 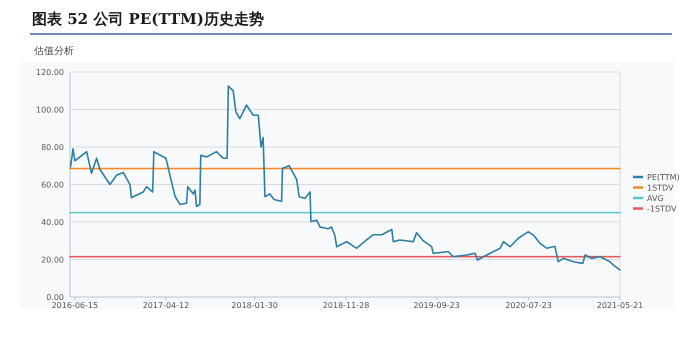 What do you see at coordinates (660, 188) in the screenshot?
I see `legend-label: 1STDV` at bounding box center [660, 188].